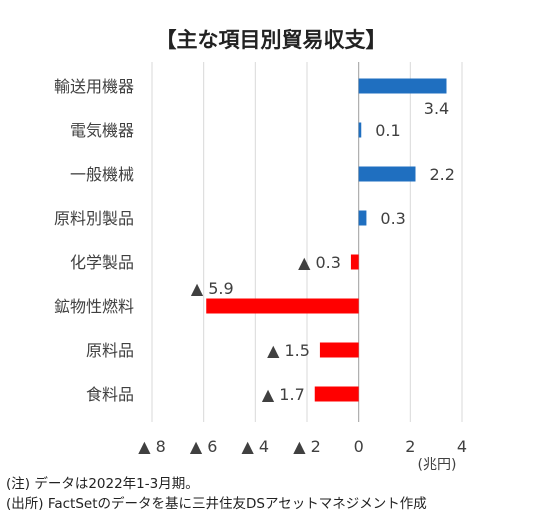 This screenshot has height=532, width=542. Describe the element at coordinates (102, 174) in the screenshot. I see `category-label: 一般機械` at that location.